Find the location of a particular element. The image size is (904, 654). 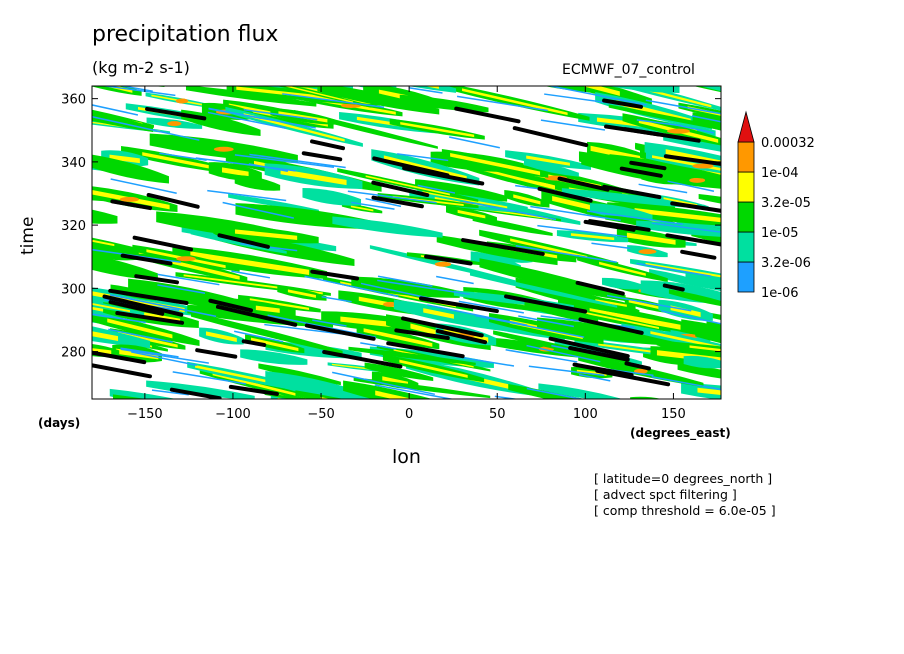

colorbar-label: 1e-05 is located at coordinates (780, 233).